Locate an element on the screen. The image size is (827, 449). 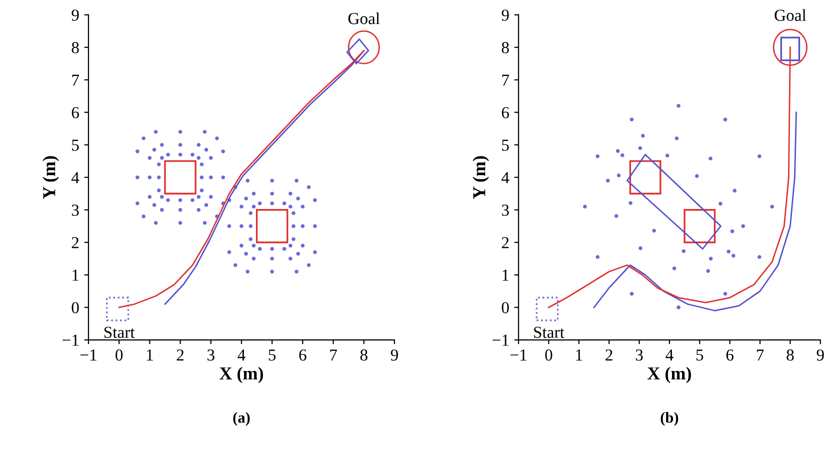
text: (a) is located at coordinates (241, 419).